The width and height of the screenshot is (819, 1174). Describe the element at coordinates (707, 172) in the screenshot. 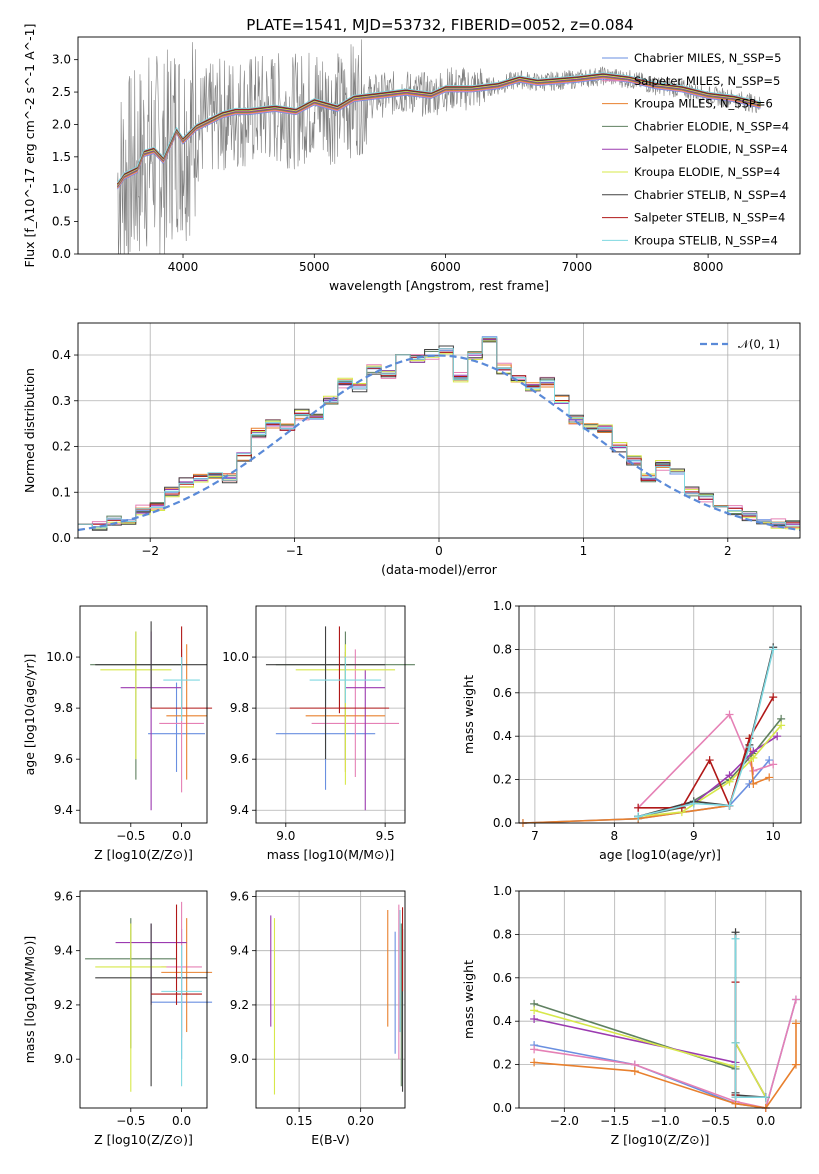

I see `legend-entry: Kroupa ELODIE, N_SSP=4` at that location.